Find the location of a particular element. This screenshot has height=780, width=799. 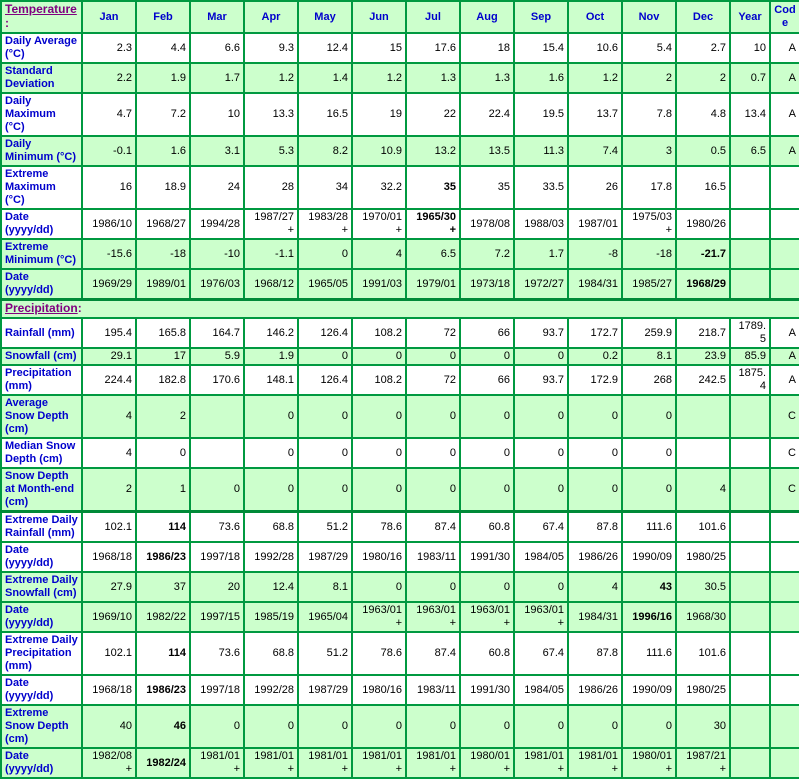

table-cell: 1982/22 is located at coordinates (163, 617).